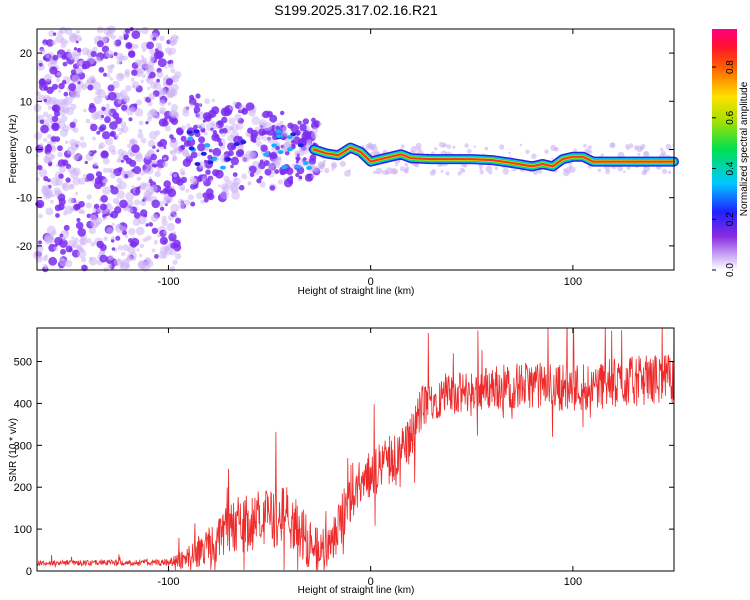 The image size is (750, 600). I want to click on colorbar-gradient, so click(724, 149).